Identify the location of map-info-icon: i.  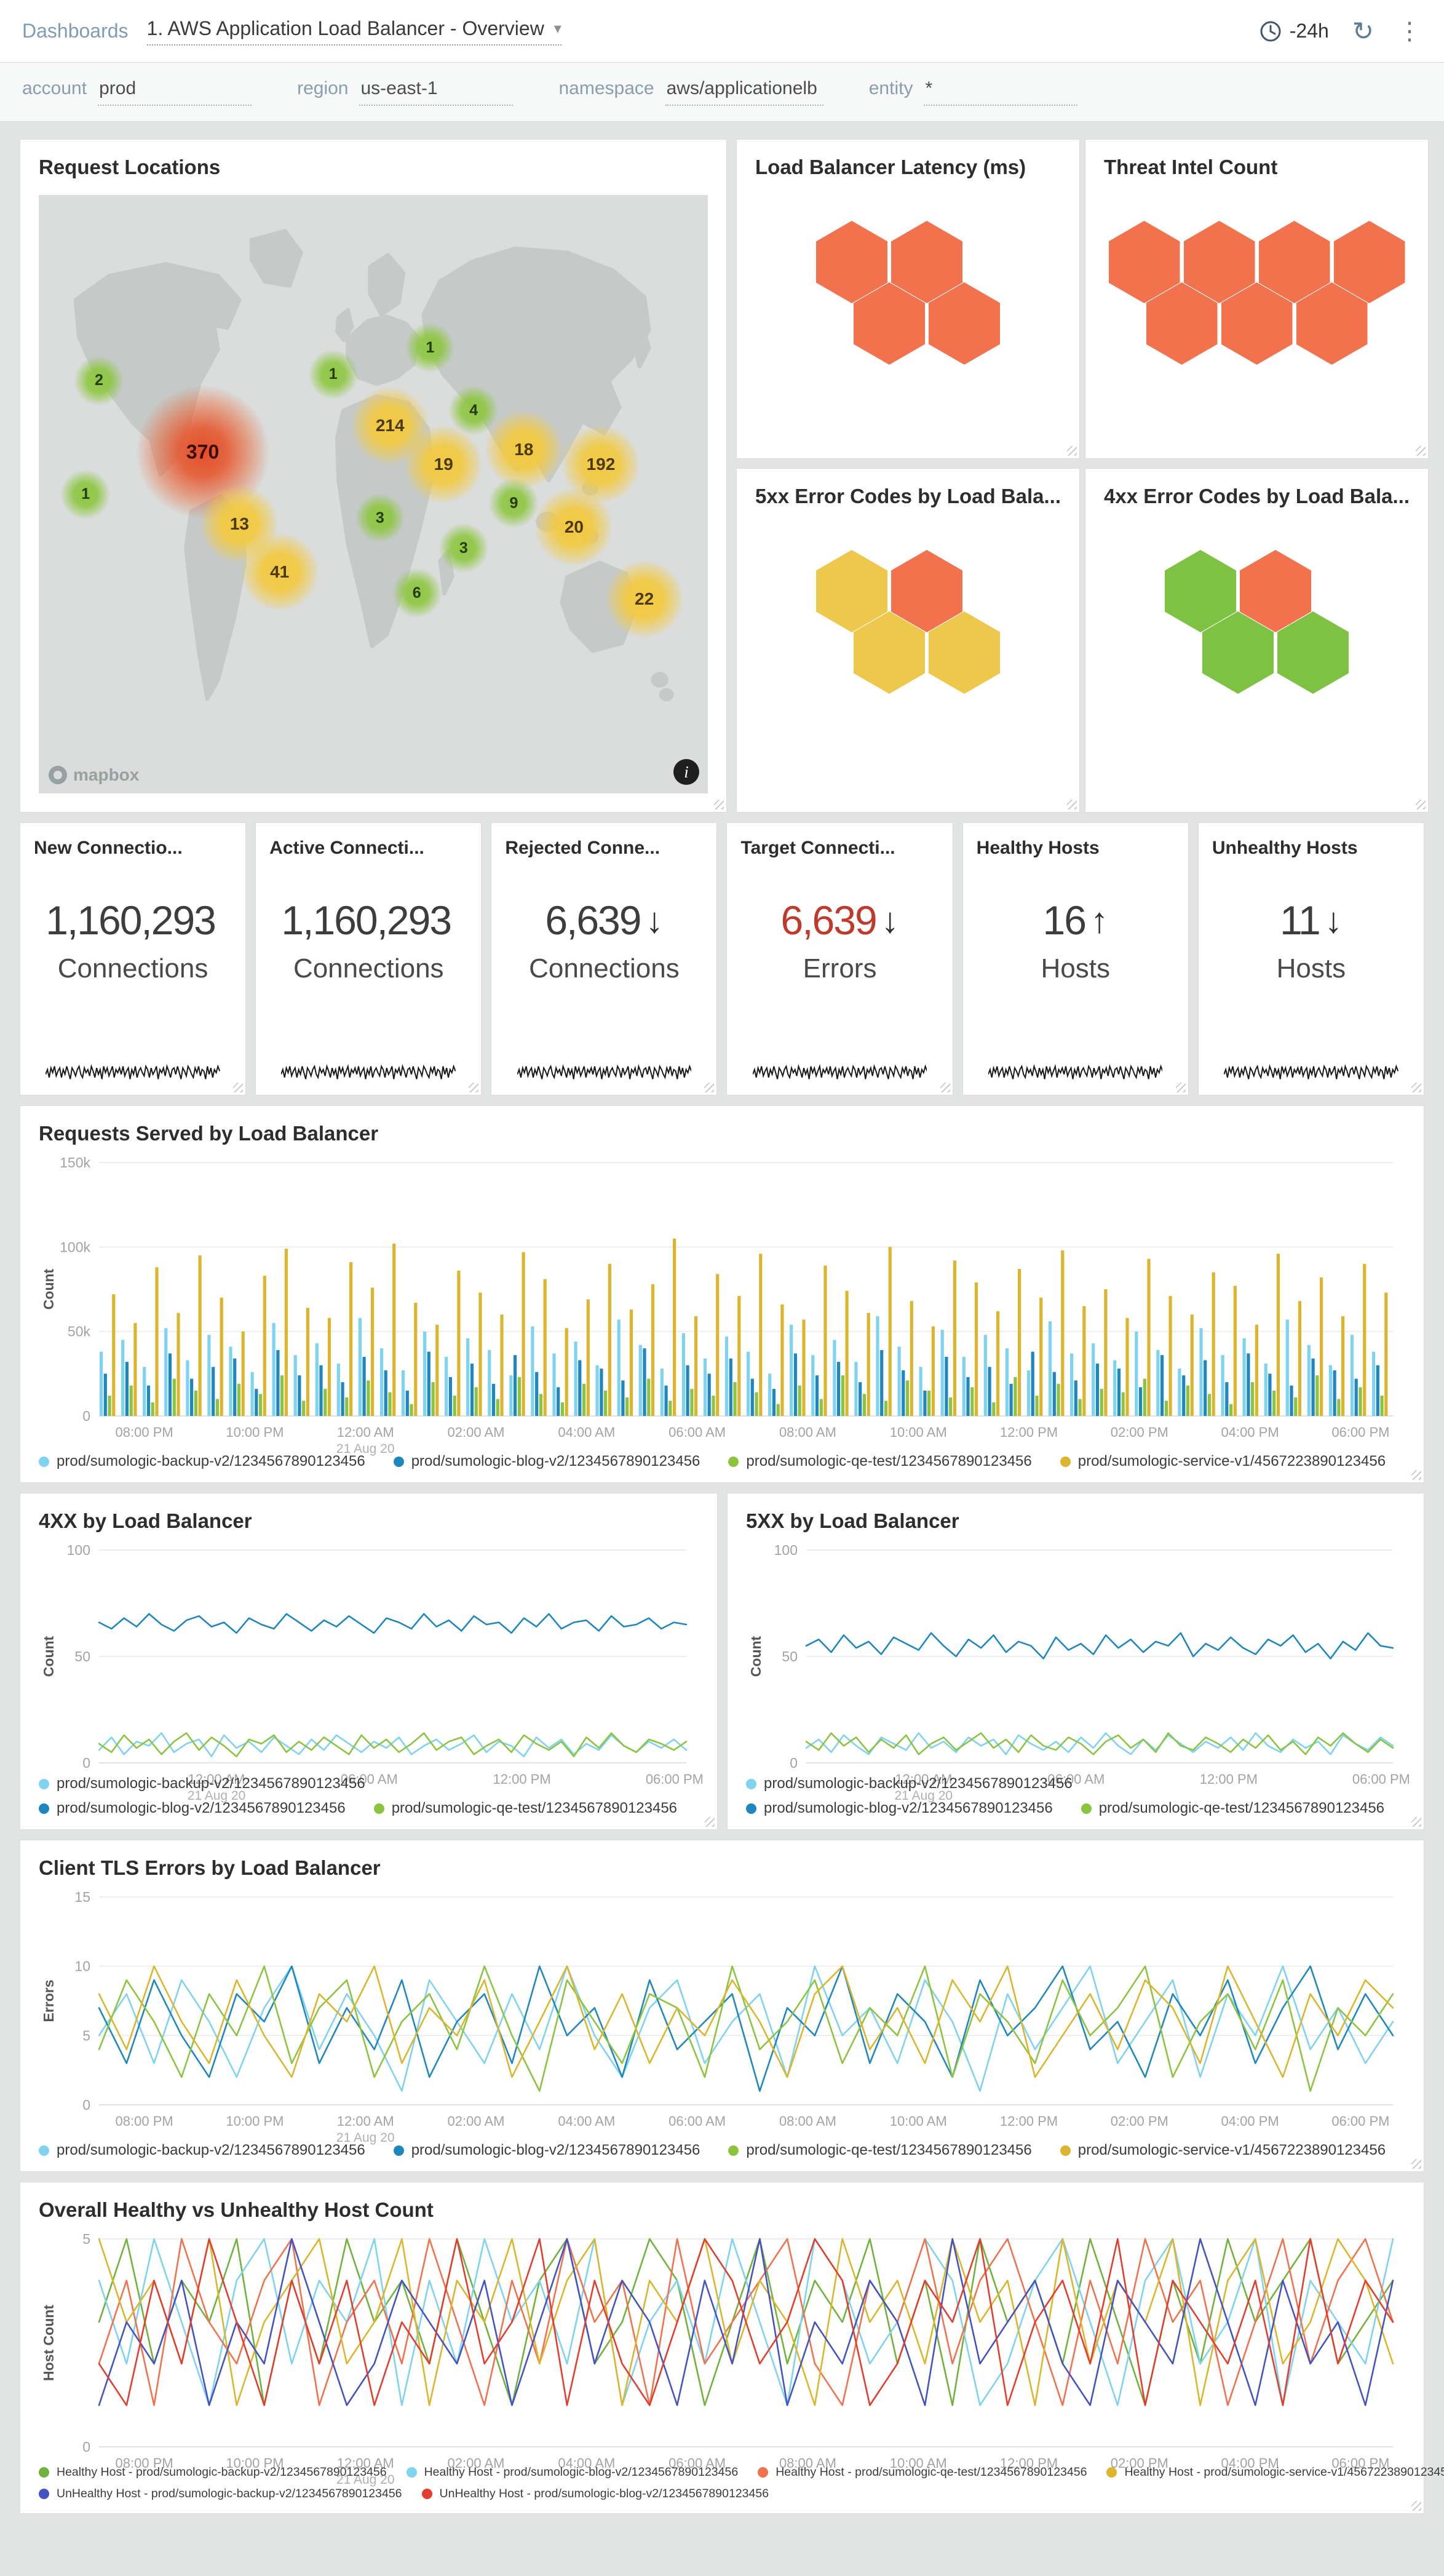
(686, 772).